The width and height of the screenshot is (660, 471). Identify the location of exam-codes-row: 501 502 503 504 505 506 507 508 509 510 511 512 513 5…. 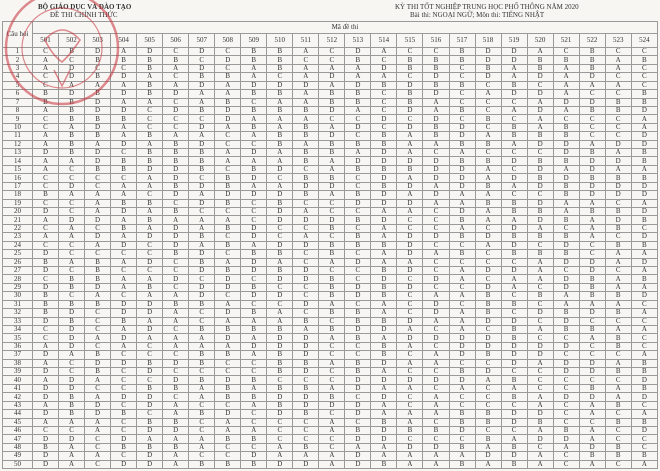
(331, 40).